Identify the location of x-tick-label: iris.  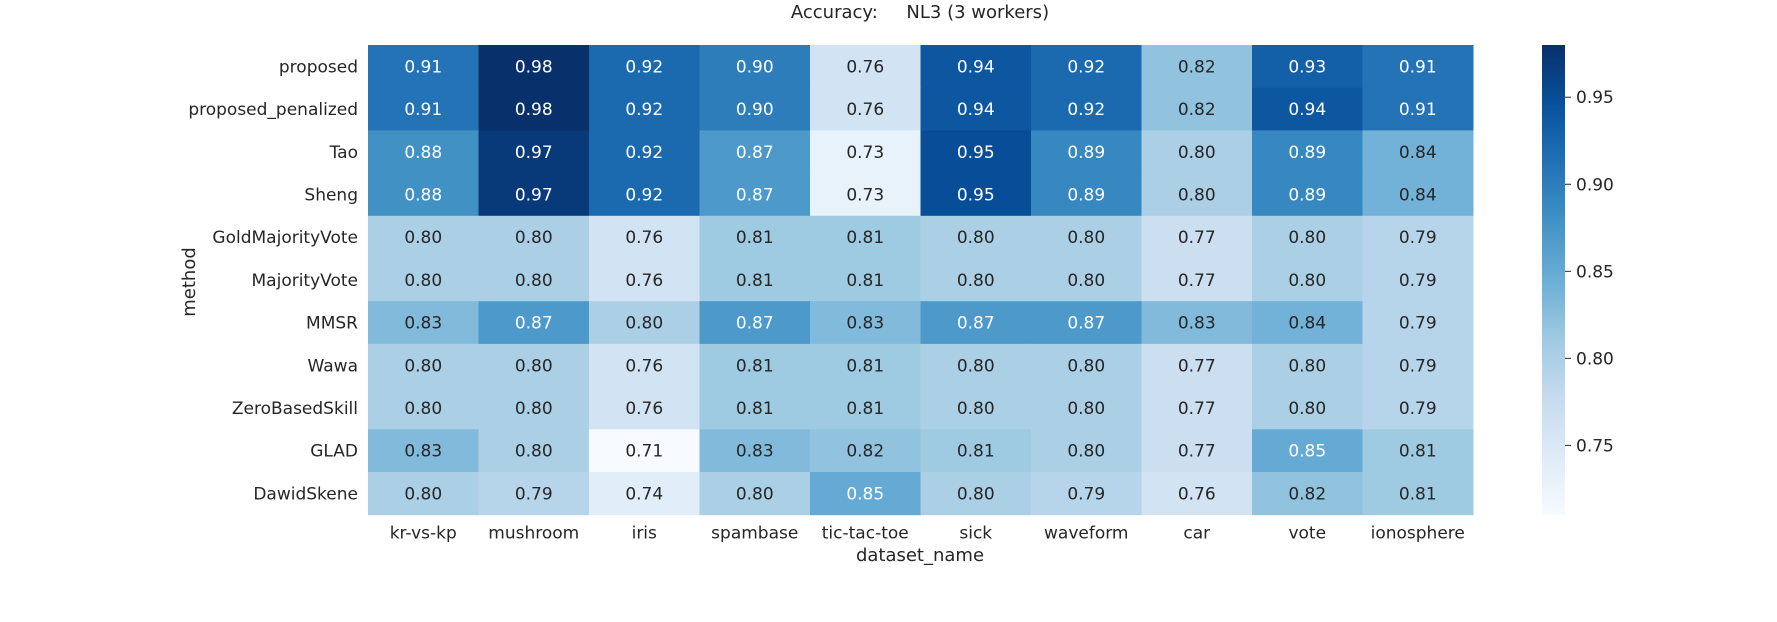
(644, 534).